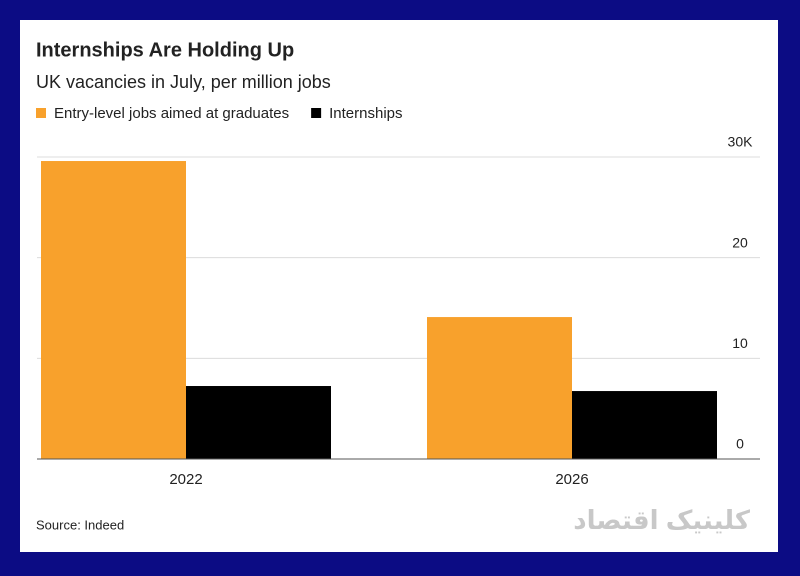 This screenshot has height=576, width=800. I want to click on legend-label: Internships, so click(365, 113).